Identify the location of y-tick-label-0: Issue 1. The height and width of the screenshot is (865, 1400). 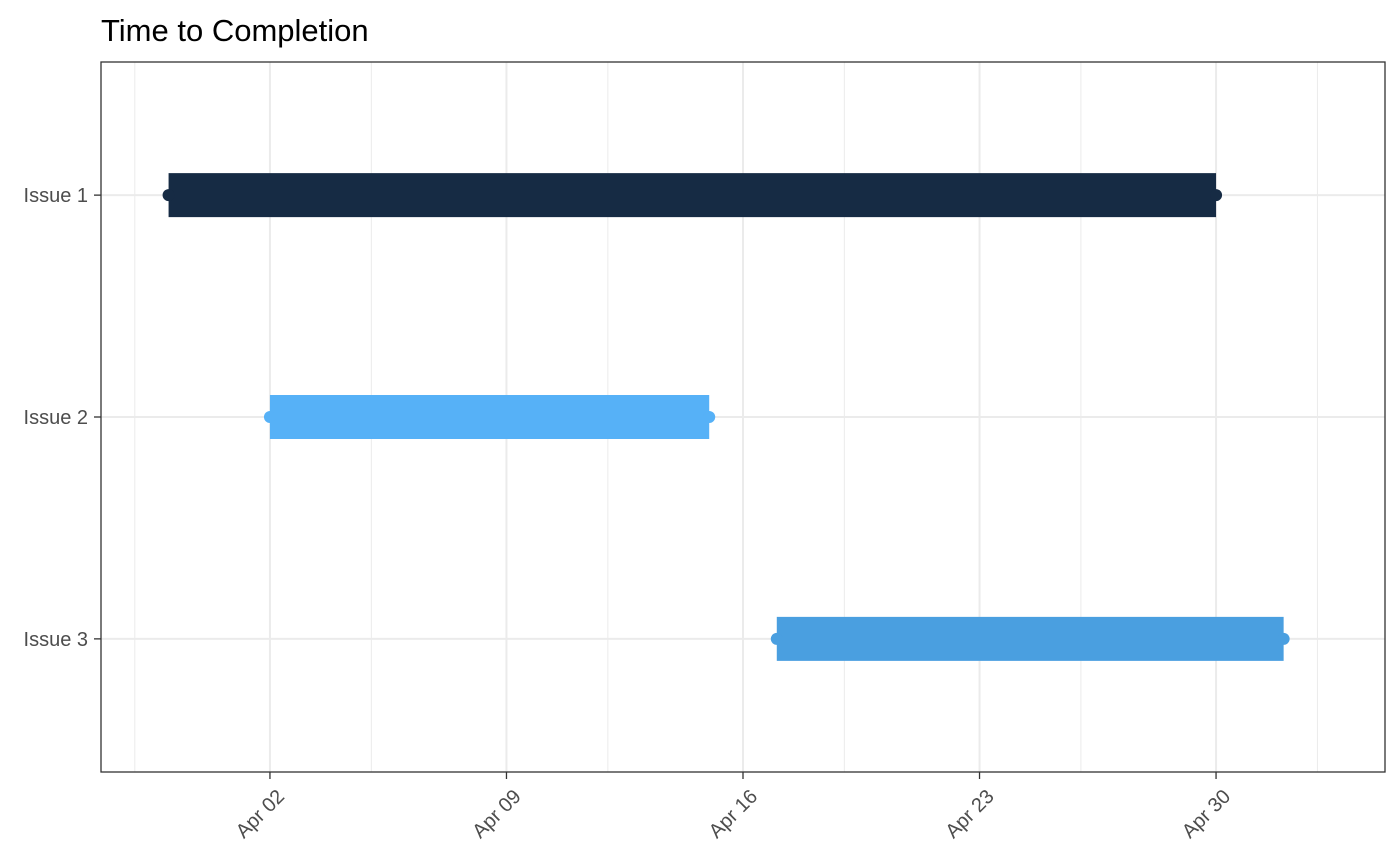
(56, 196).